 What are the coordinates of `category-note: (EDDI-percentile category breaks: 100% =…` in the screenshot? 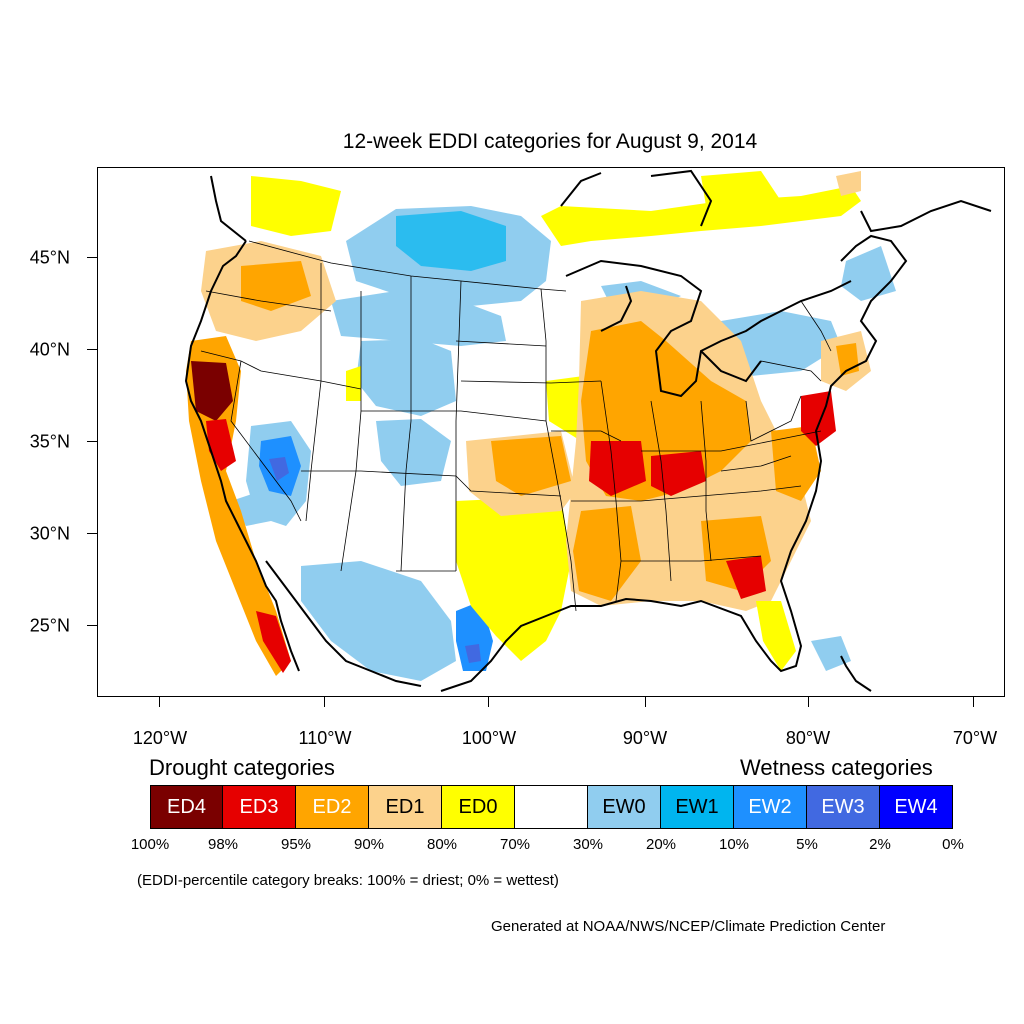 It's located at (348, 880).